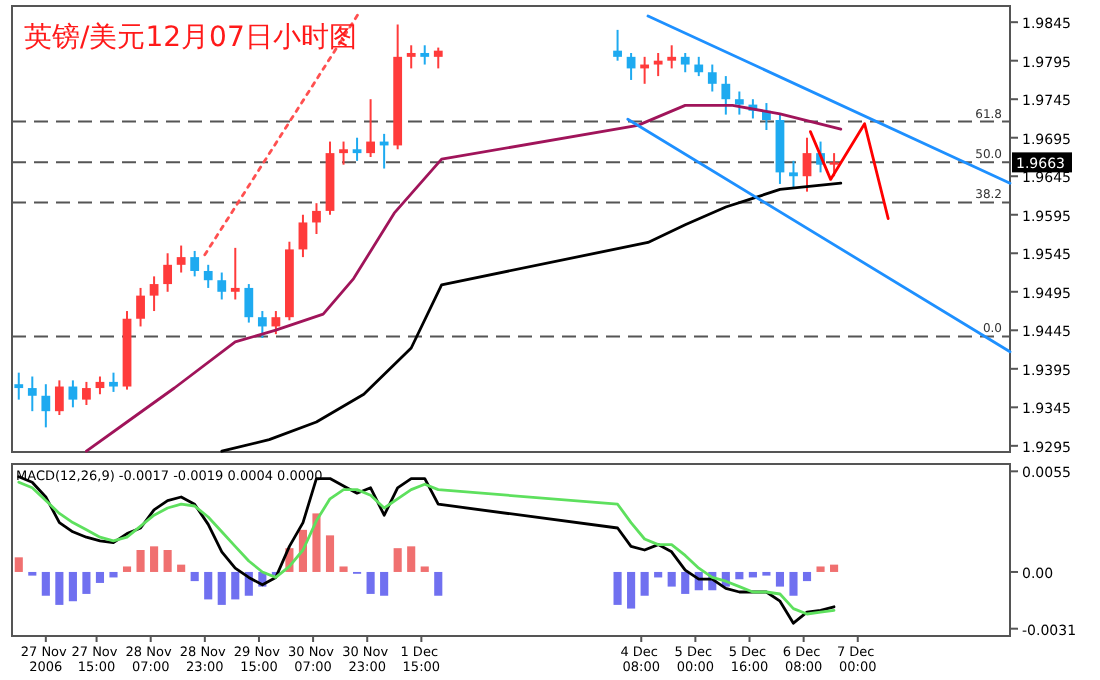 The width and height of the screenshot is (1100, 680). I want to click on line-series, so click(849, 171).